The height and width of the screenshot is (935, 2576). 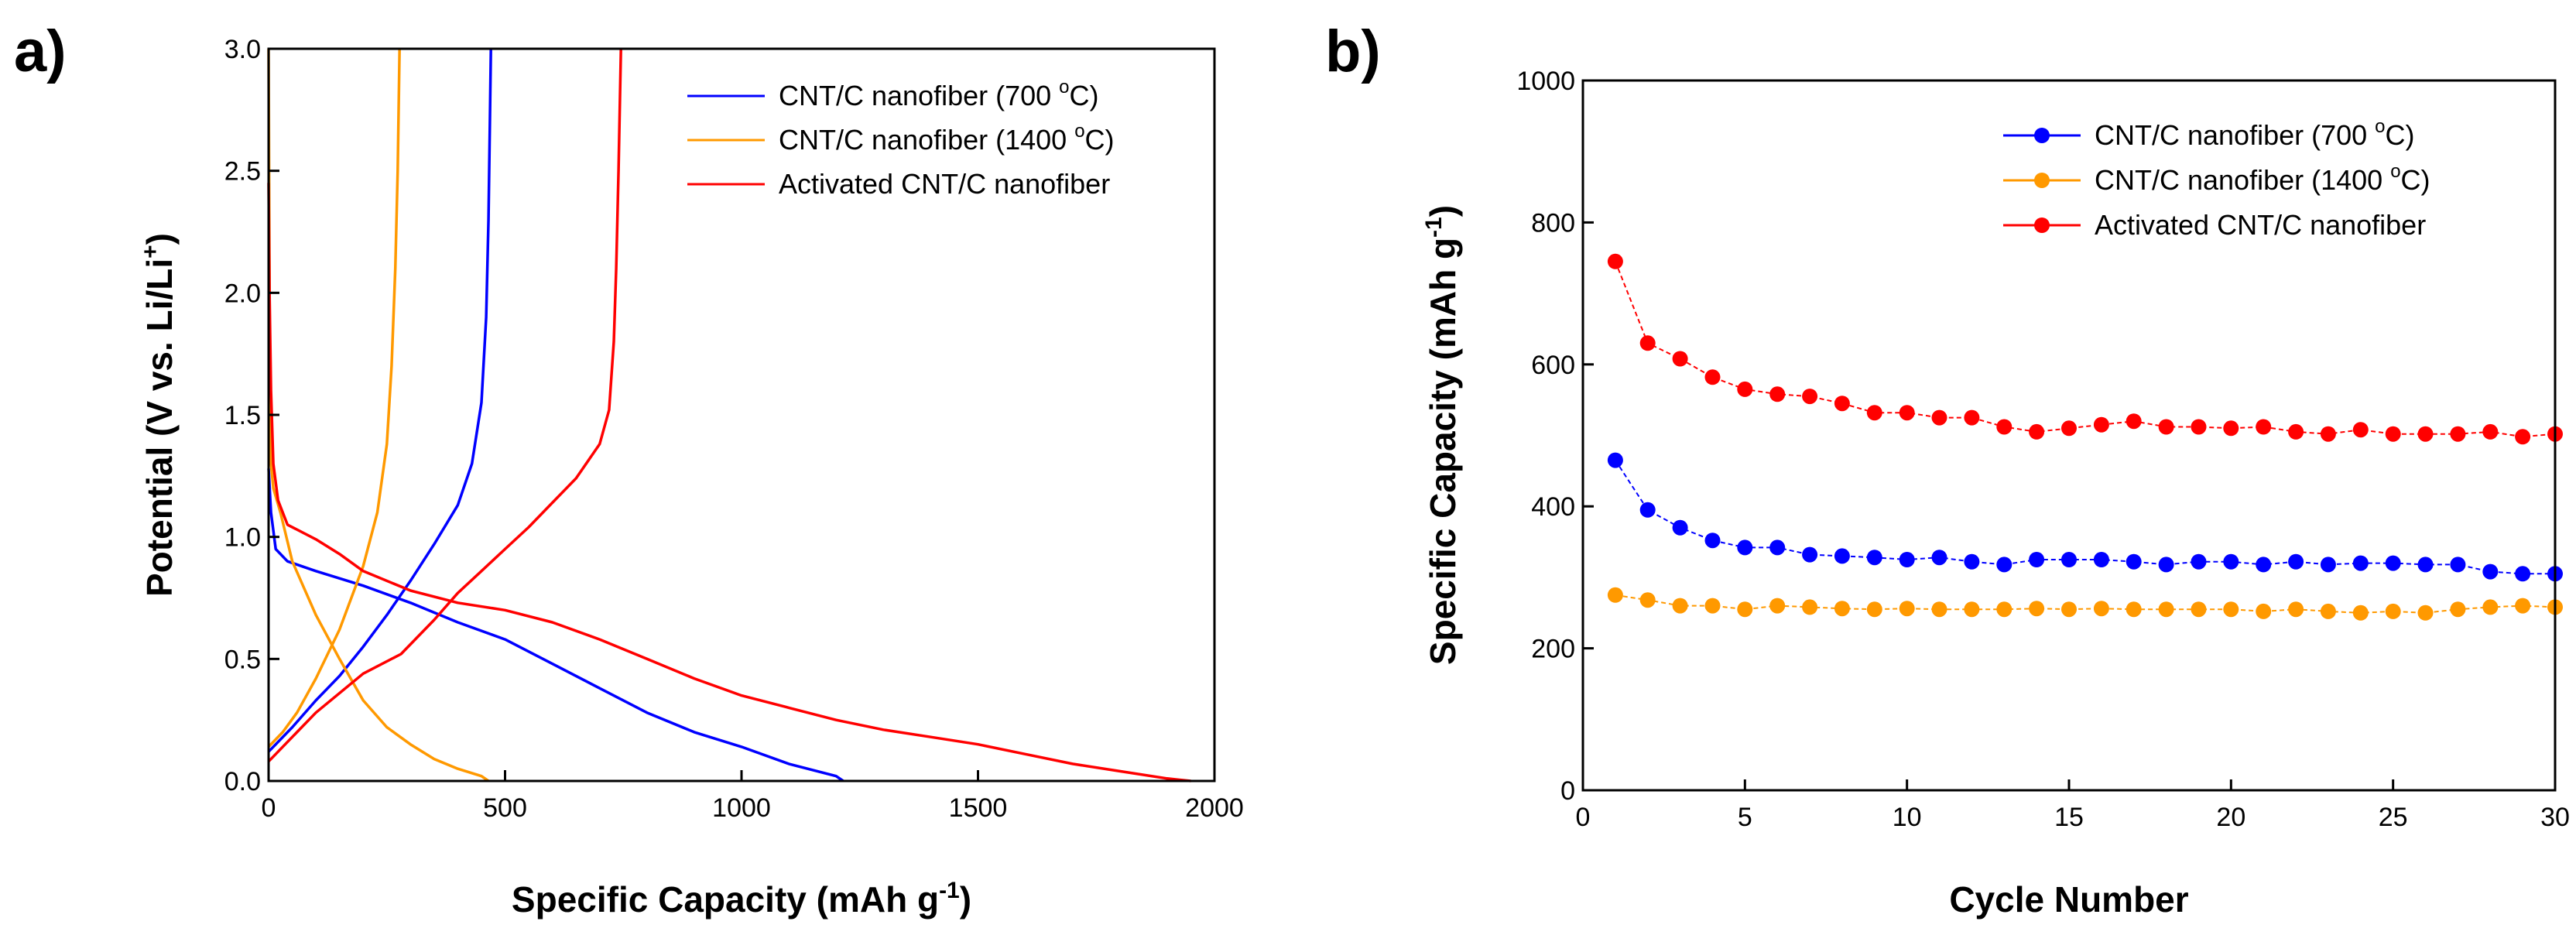 I want to click on panel-a-x-tick-label: 2000, so click(x=1214, y=808).